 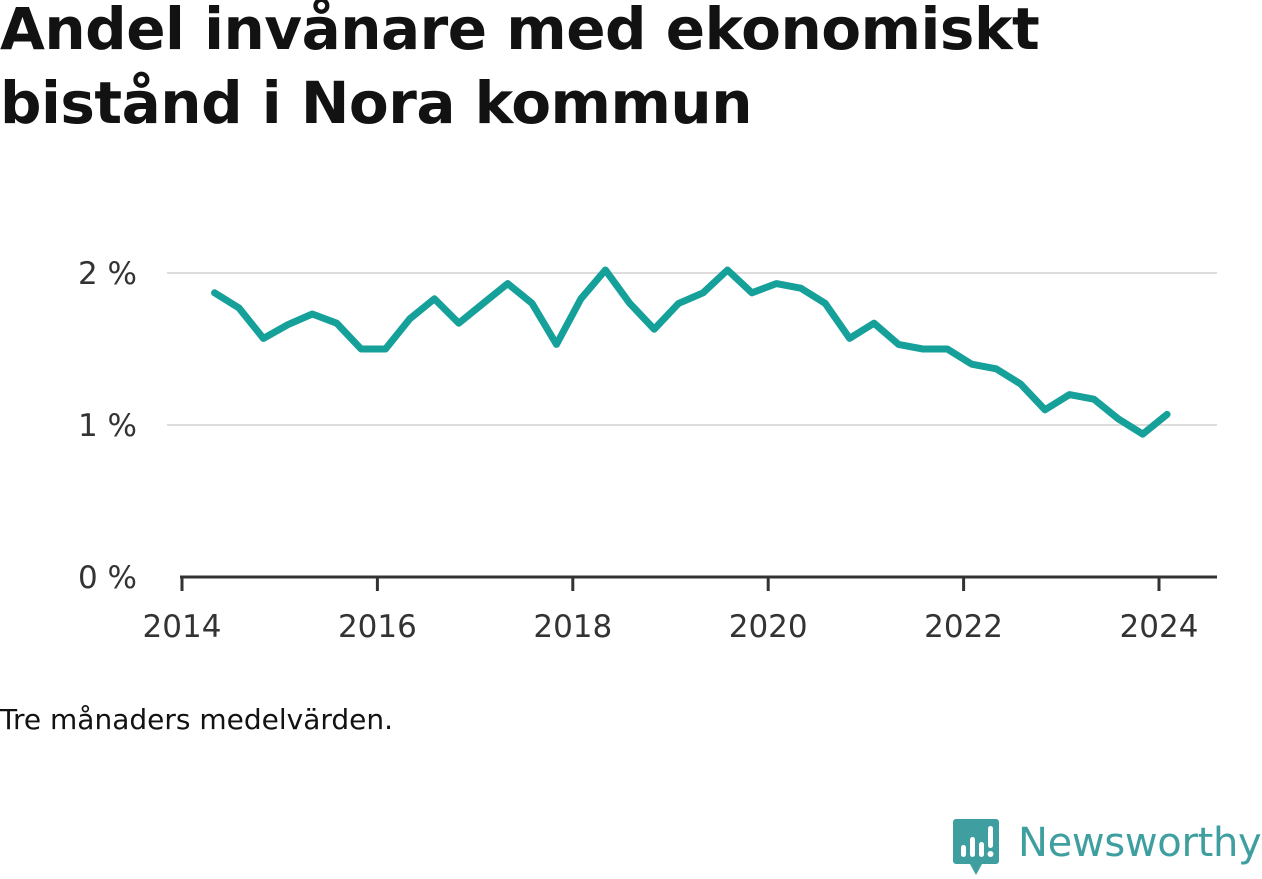 What do you see at coordinates (1140, 843) in the screenshot?
I see `brand-name: Newsworthy` at bounding box center [1140, 843].